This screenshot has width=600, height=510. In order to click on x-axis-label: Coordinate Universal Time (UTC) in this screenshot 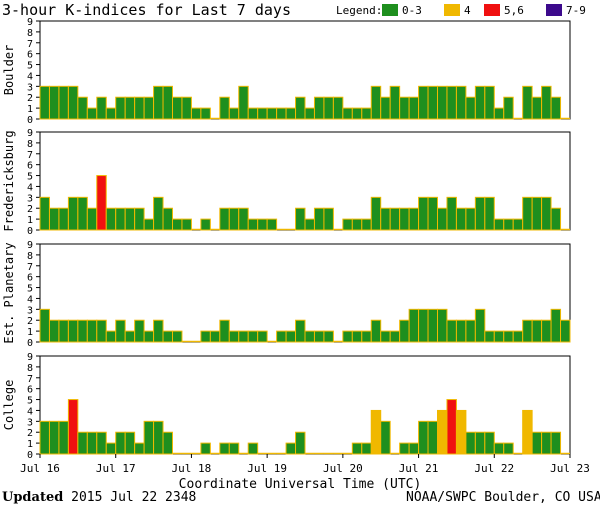, I will do `click(300, 483)`.